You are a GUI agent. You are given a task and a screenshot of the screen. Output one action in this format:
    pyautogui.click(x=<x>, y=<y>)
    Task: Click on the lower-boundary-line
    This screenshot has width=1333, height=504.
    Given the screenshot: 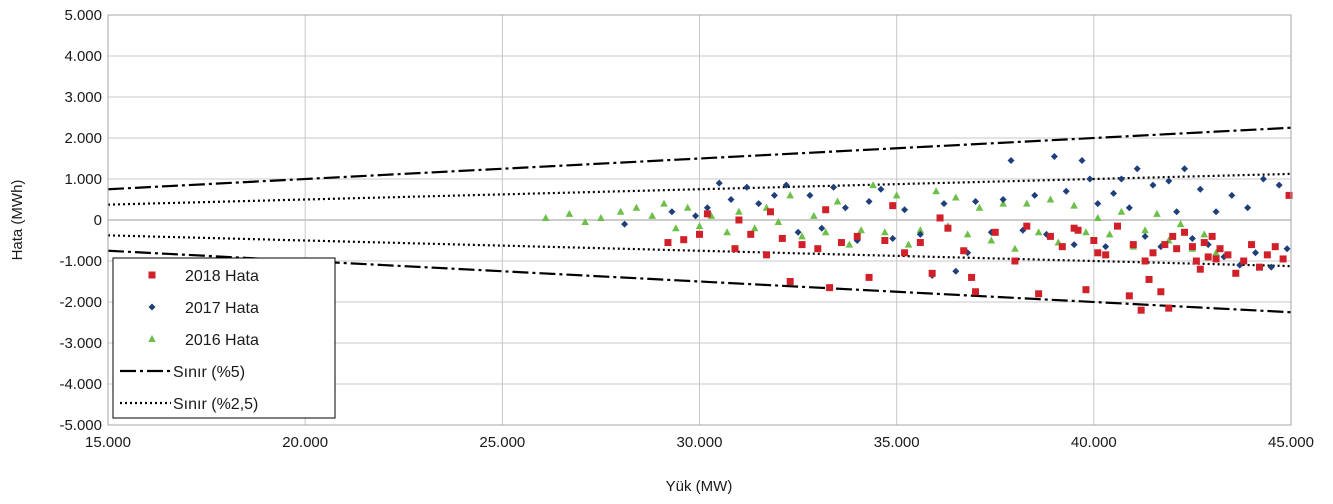 What is the action you would take?
    pyautogui.click(x=699, y=251)
    